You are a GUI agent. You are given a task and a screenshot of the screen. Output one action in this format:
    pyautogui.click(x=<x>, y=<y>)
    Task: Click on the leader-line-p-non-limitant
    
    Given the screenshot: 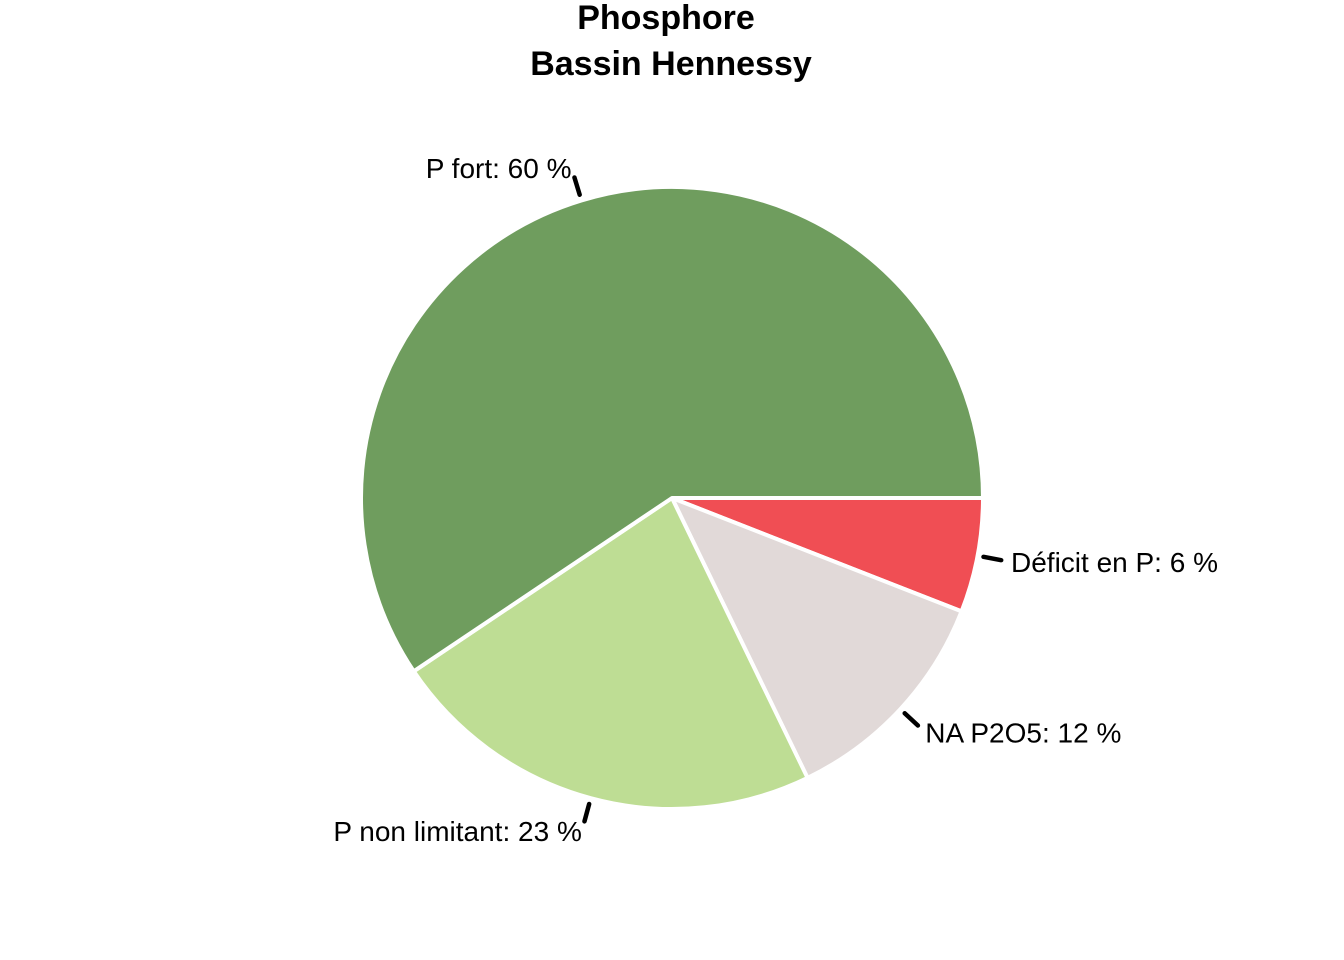 What is the action you would take?
    pyautogui.click(x=587, y=812)
    